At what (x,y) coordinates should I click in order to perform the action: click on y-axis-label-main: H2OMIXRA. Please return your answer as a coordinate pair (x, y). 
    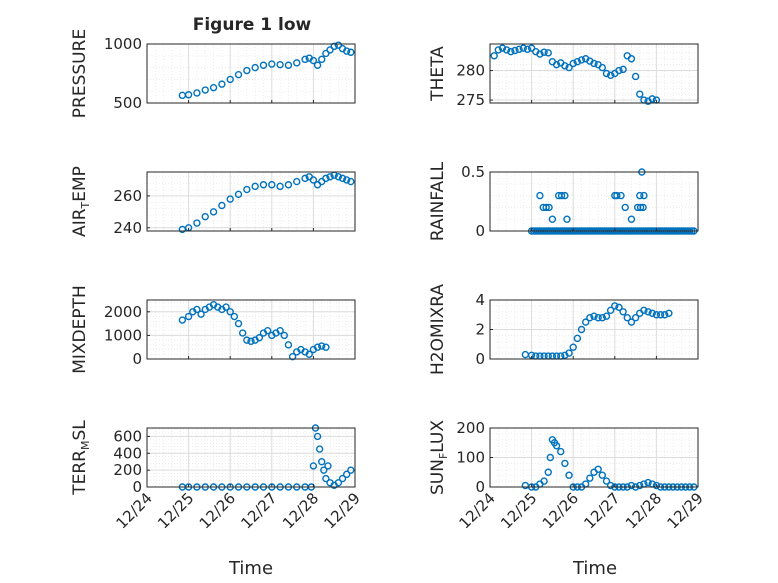
    Looking at the image, I should click on (438, 329).